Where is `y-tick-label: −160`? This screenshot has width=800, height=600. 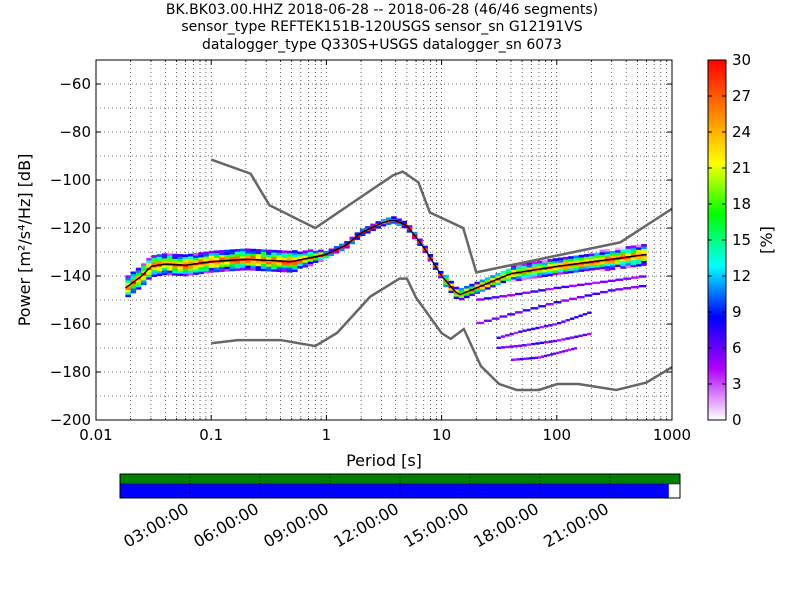 y-tick-label: −160 is located at coordinates (70, 324).